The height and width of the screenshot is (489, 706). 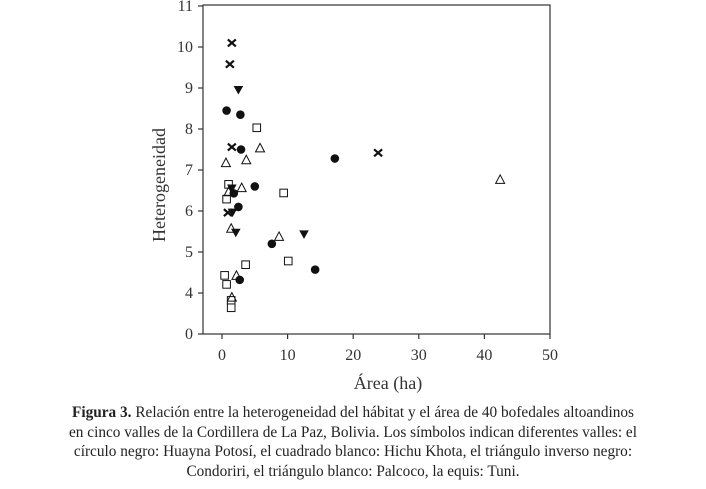 I want to click on x-axis-title: Área (ha), so click(x=388, y=383).